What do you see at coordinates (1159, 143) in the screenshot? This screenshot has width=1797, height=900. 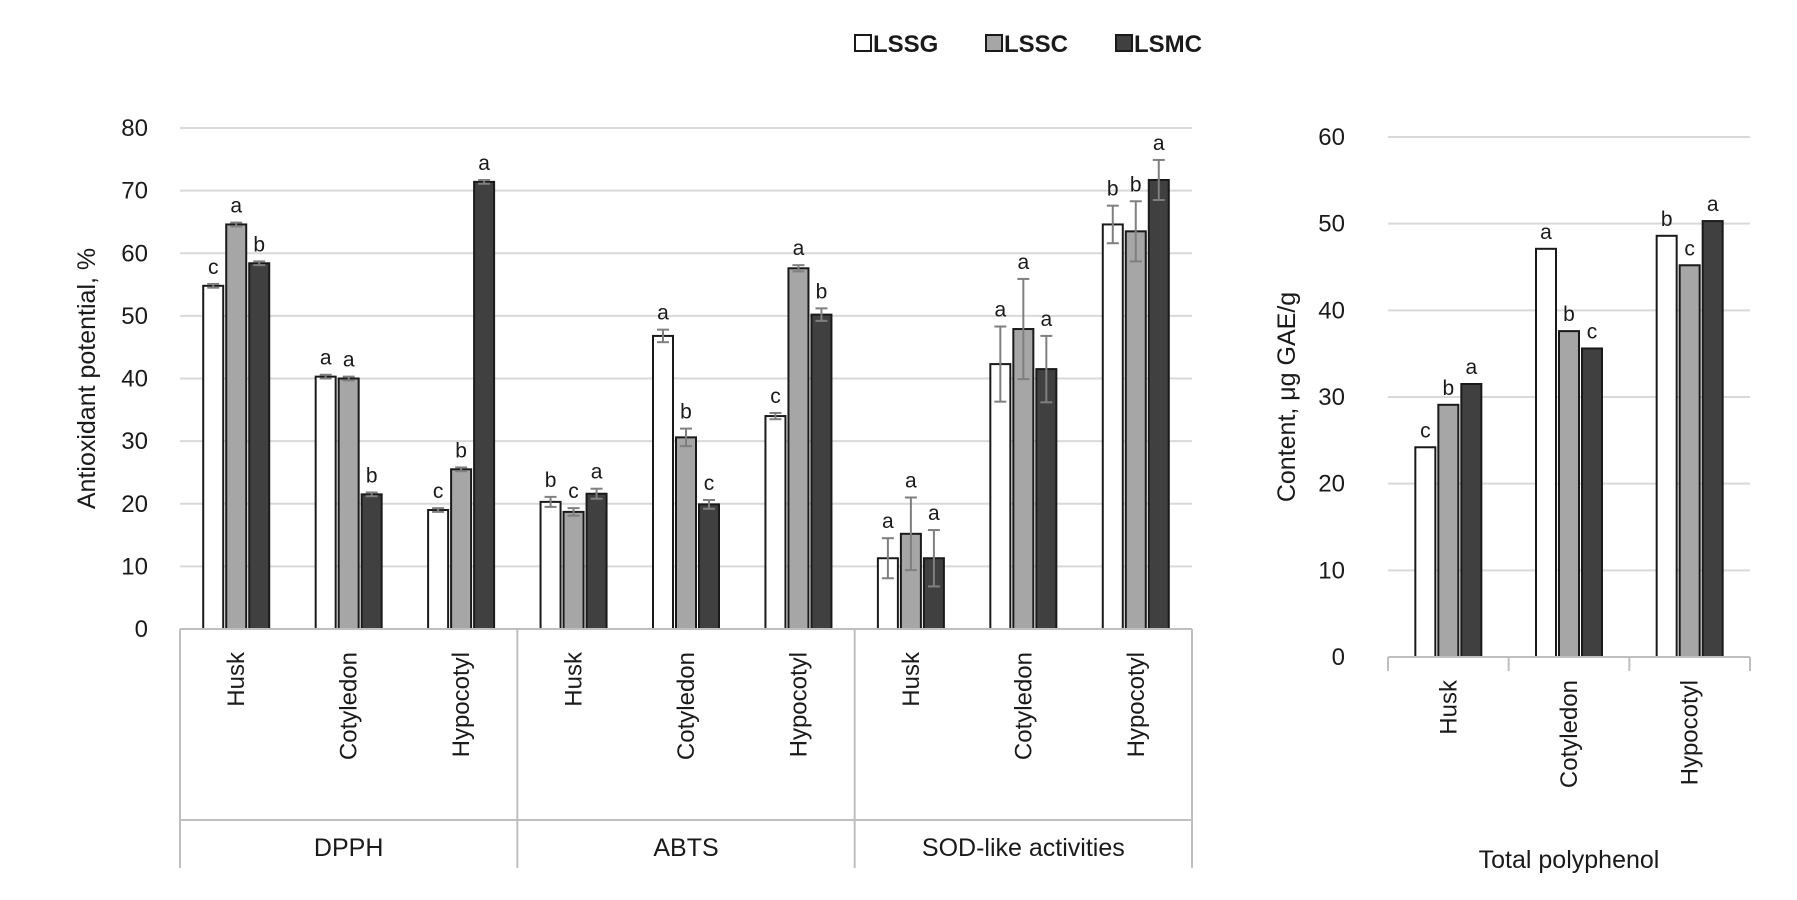 I see `left-sig-label-lsmc-8: a` at bounding box center [1159, 143].